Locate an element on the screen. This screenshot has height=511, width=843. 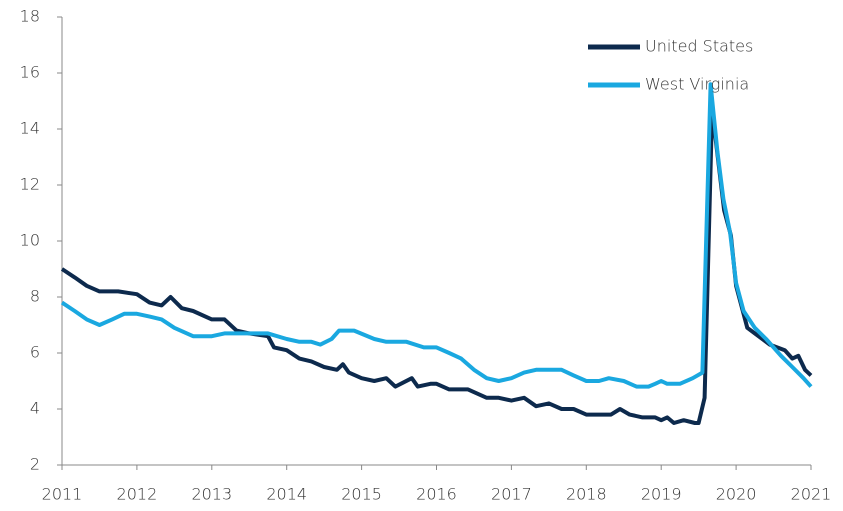
x-tick-label: 2014 is located at coordinates (286, 494).